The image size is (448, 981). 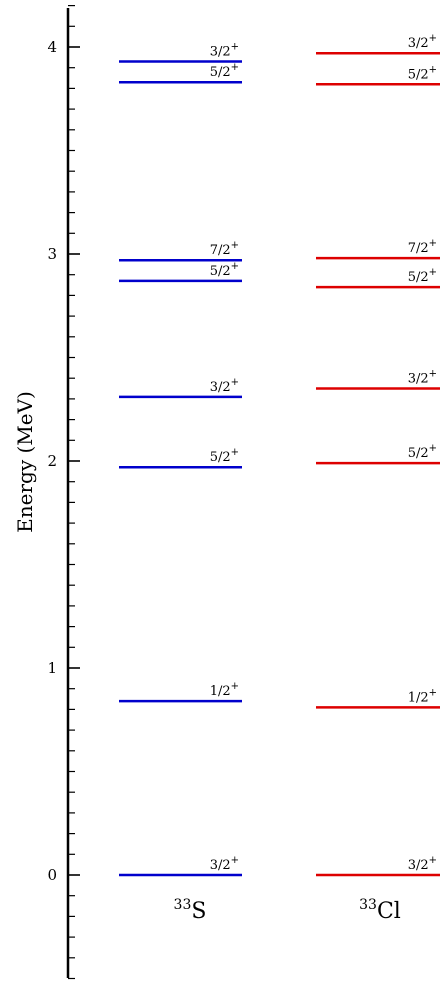 What do you see at coordinates (25, 462) in the screenshot?
I see `y-axis-label: Energy (MeV)` at bounding box center [25, 462].